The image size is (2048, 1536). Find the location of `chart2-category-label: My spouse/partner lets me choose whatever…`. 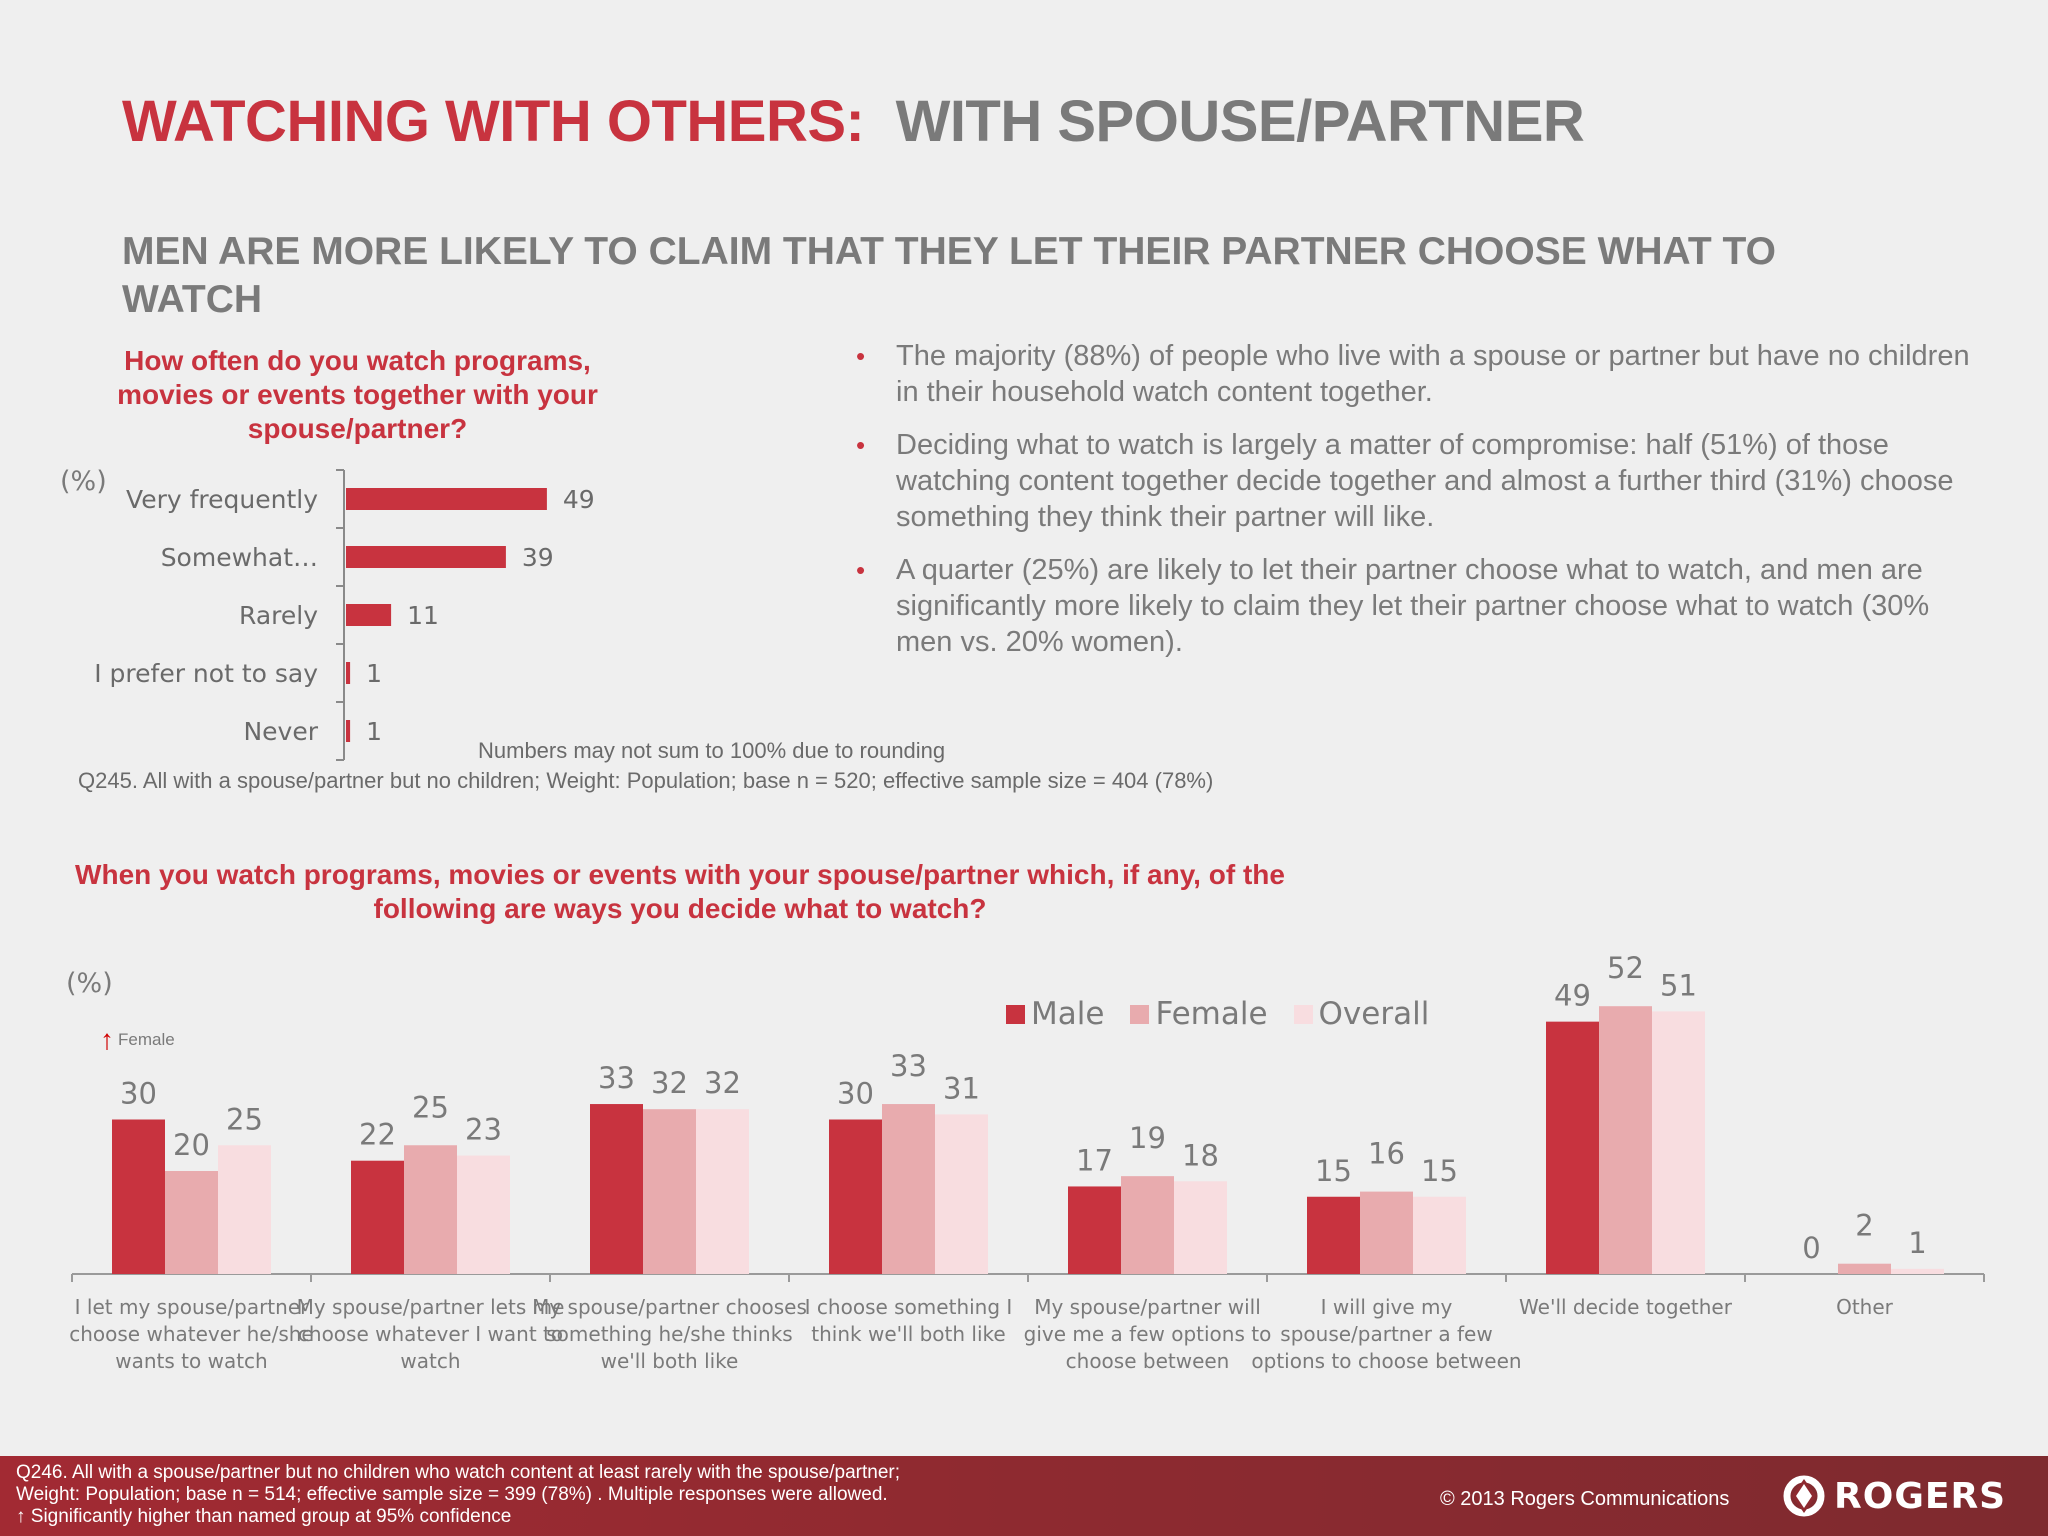

chart2-category-label: My spouse/partner lets me choose whatever… is located at coordinates (431, 1334).